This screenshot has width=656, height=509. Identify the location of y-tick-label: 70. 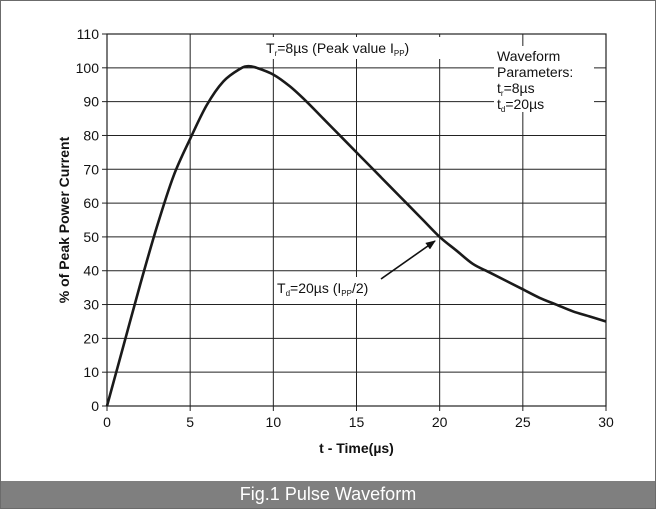
(91, 169).